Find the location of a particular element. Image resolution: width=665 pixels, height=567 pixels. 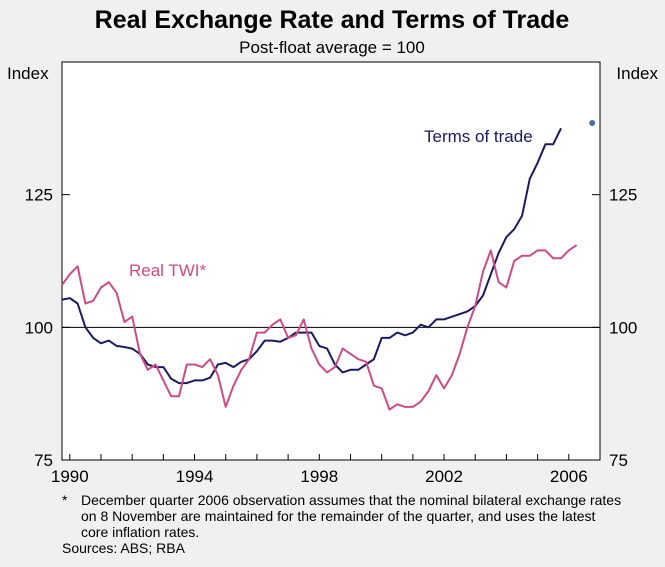

footnote-marker: * is located at coordinates (65, 500).